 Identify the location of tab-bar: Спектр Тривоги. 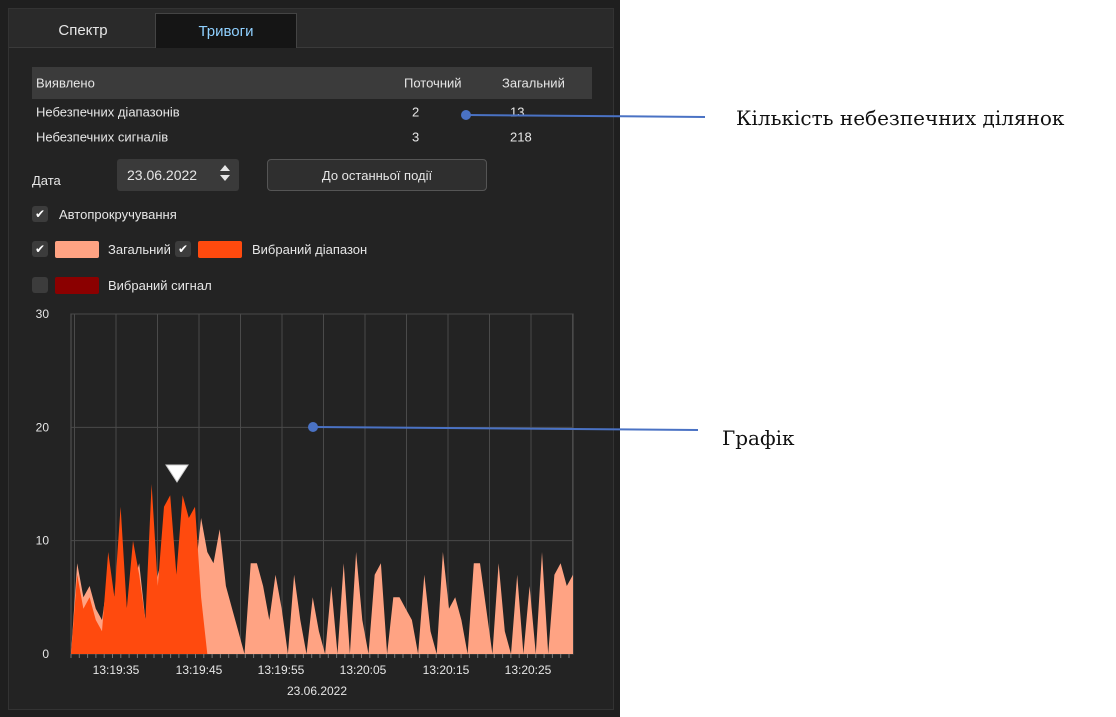
(311, 28).